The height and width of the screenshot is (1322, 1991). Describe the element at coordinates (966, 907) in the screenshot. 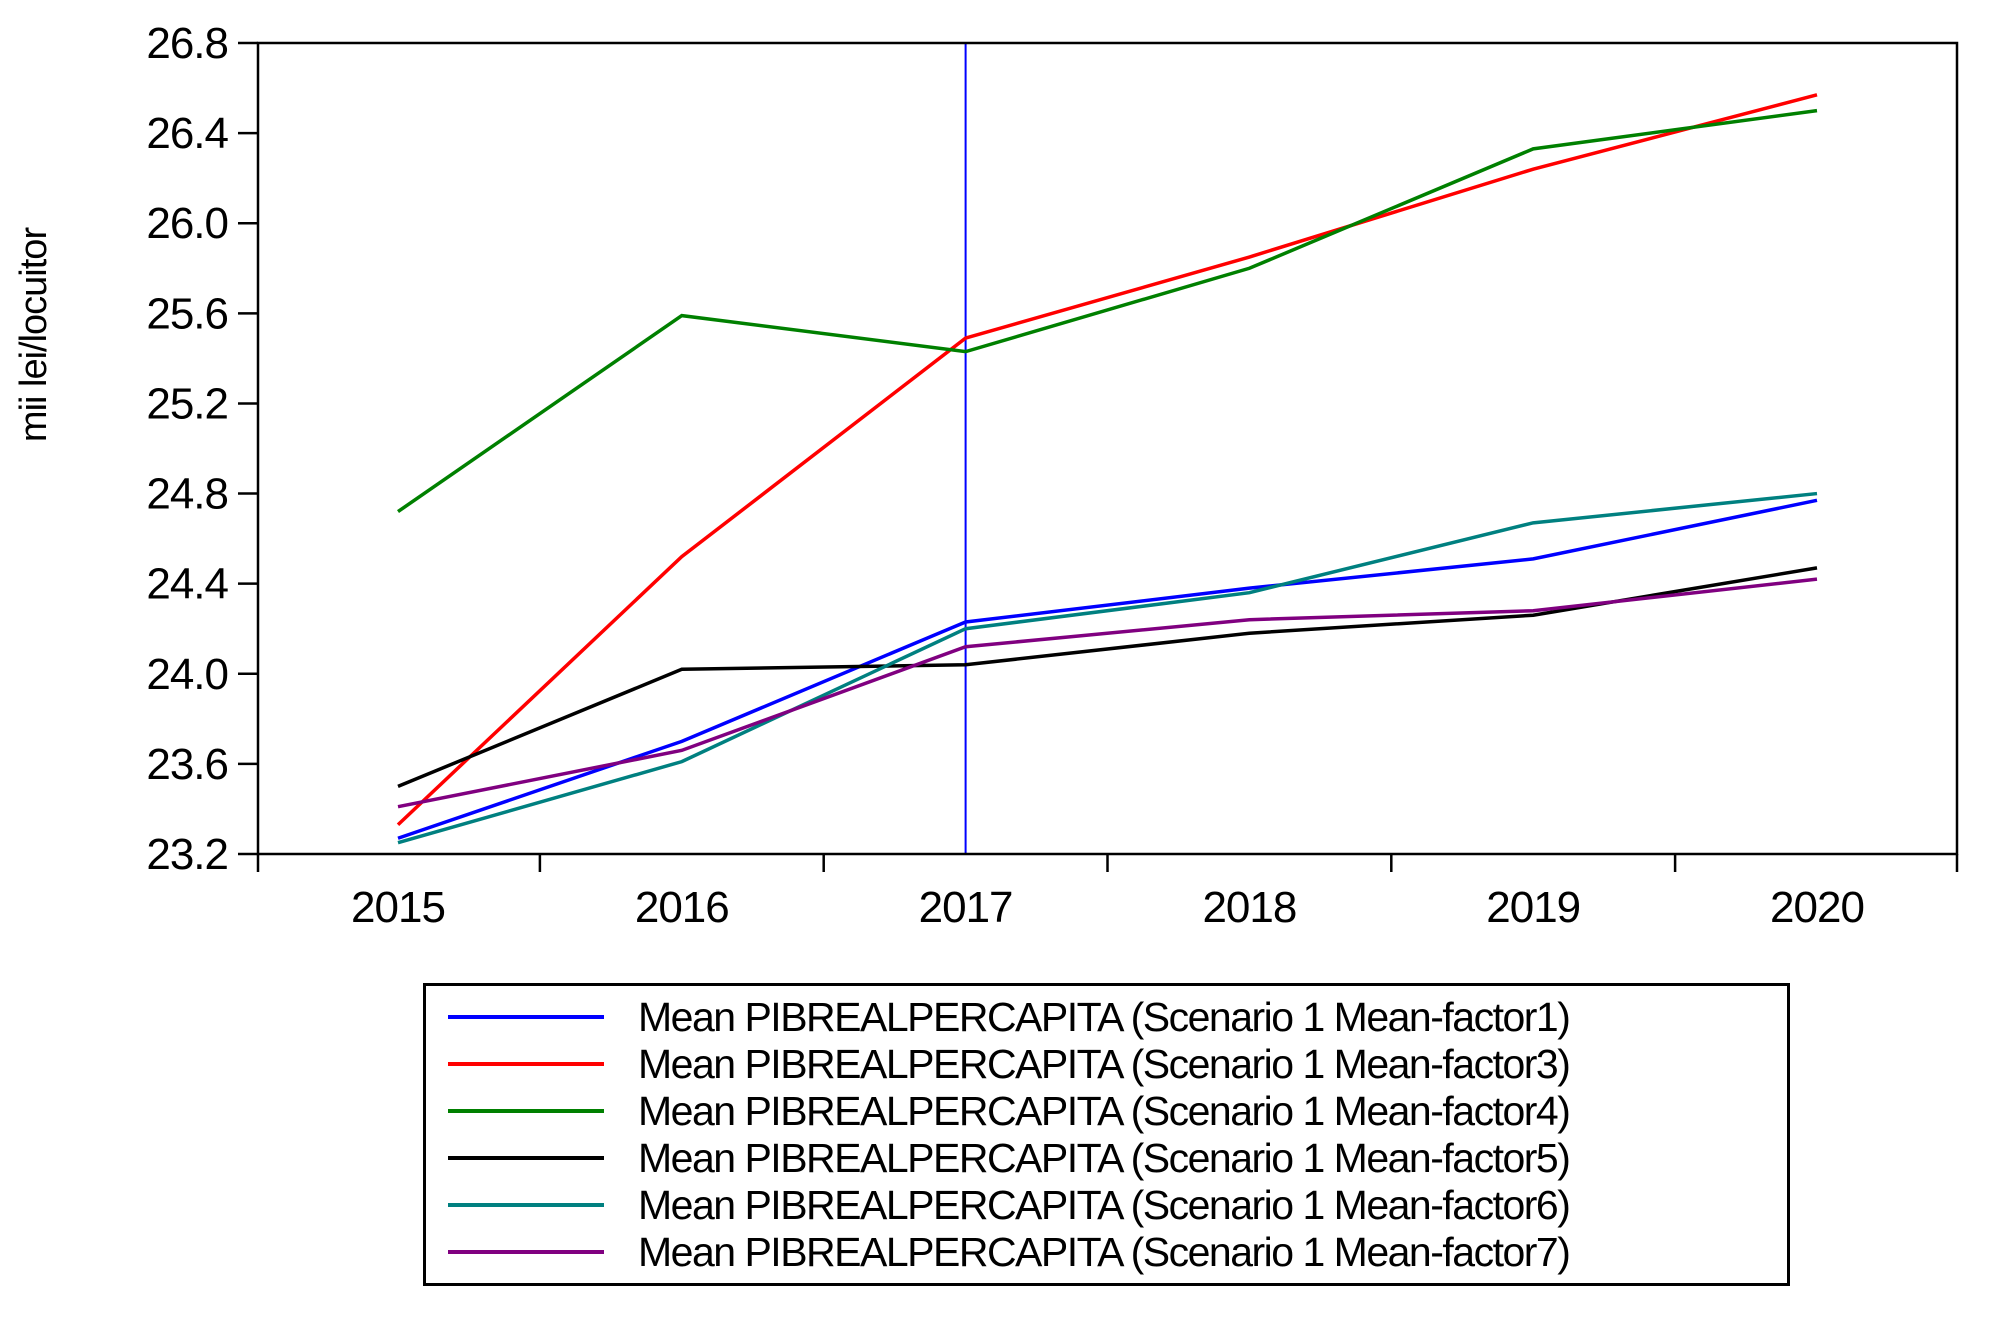

I see `x-tick-label: 2017` at that location.